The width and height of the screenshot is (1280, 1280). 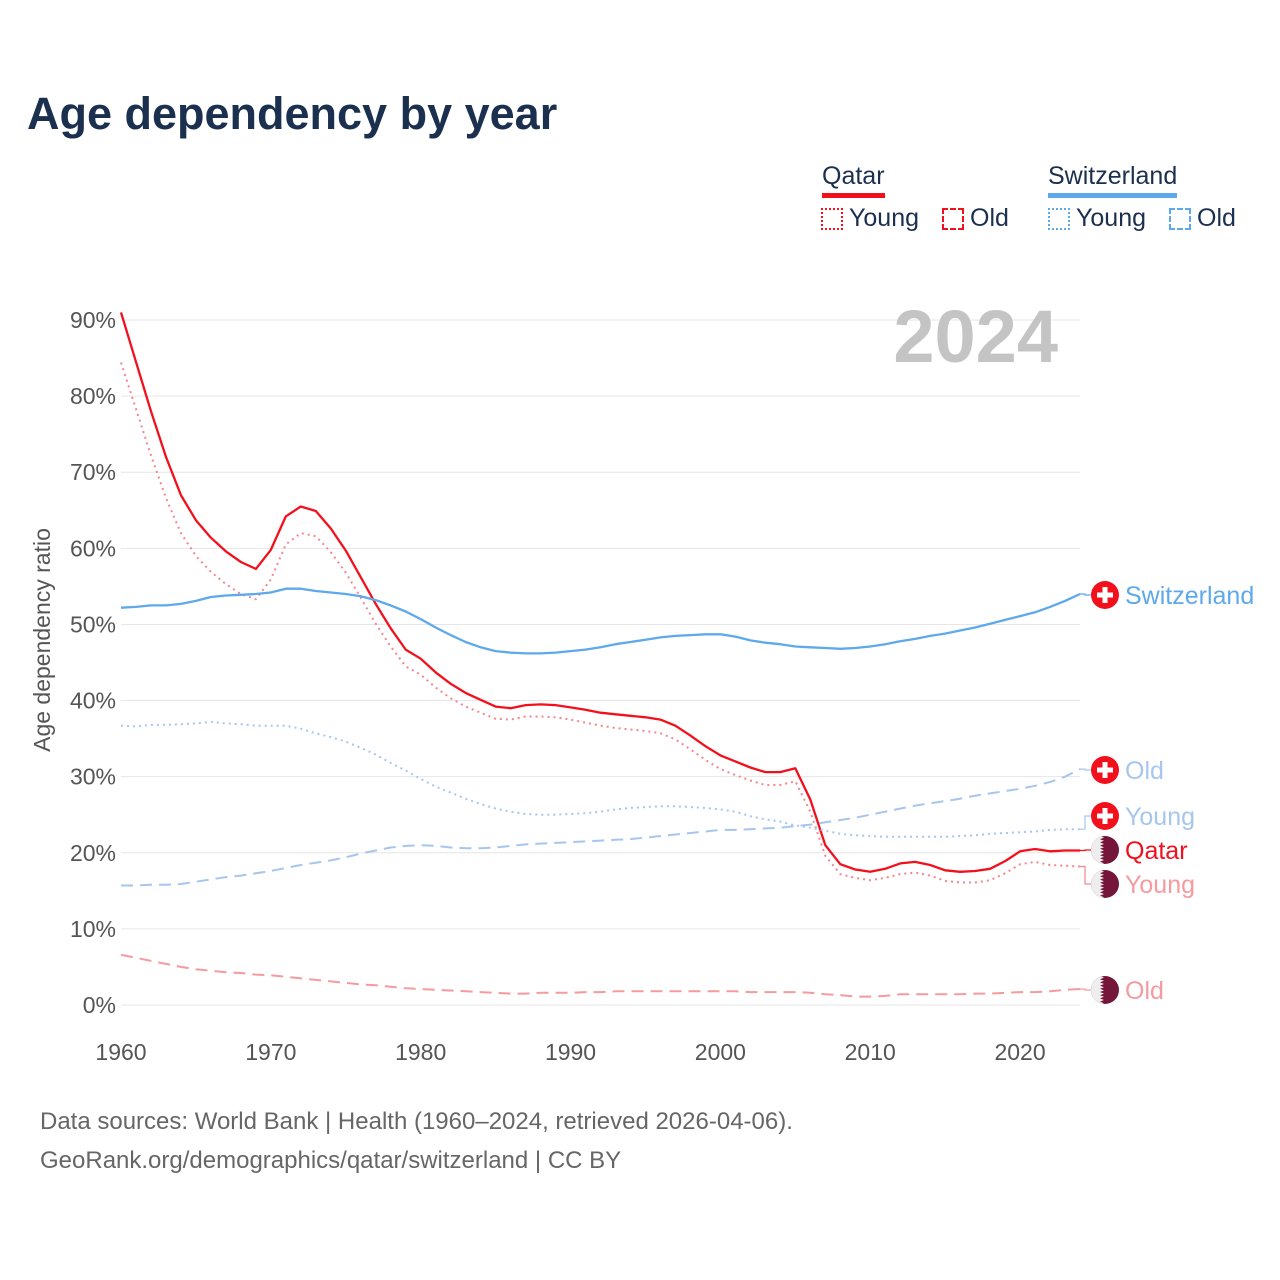 I want to click on y-tick-label: 40%, so click(x=93, y=701).